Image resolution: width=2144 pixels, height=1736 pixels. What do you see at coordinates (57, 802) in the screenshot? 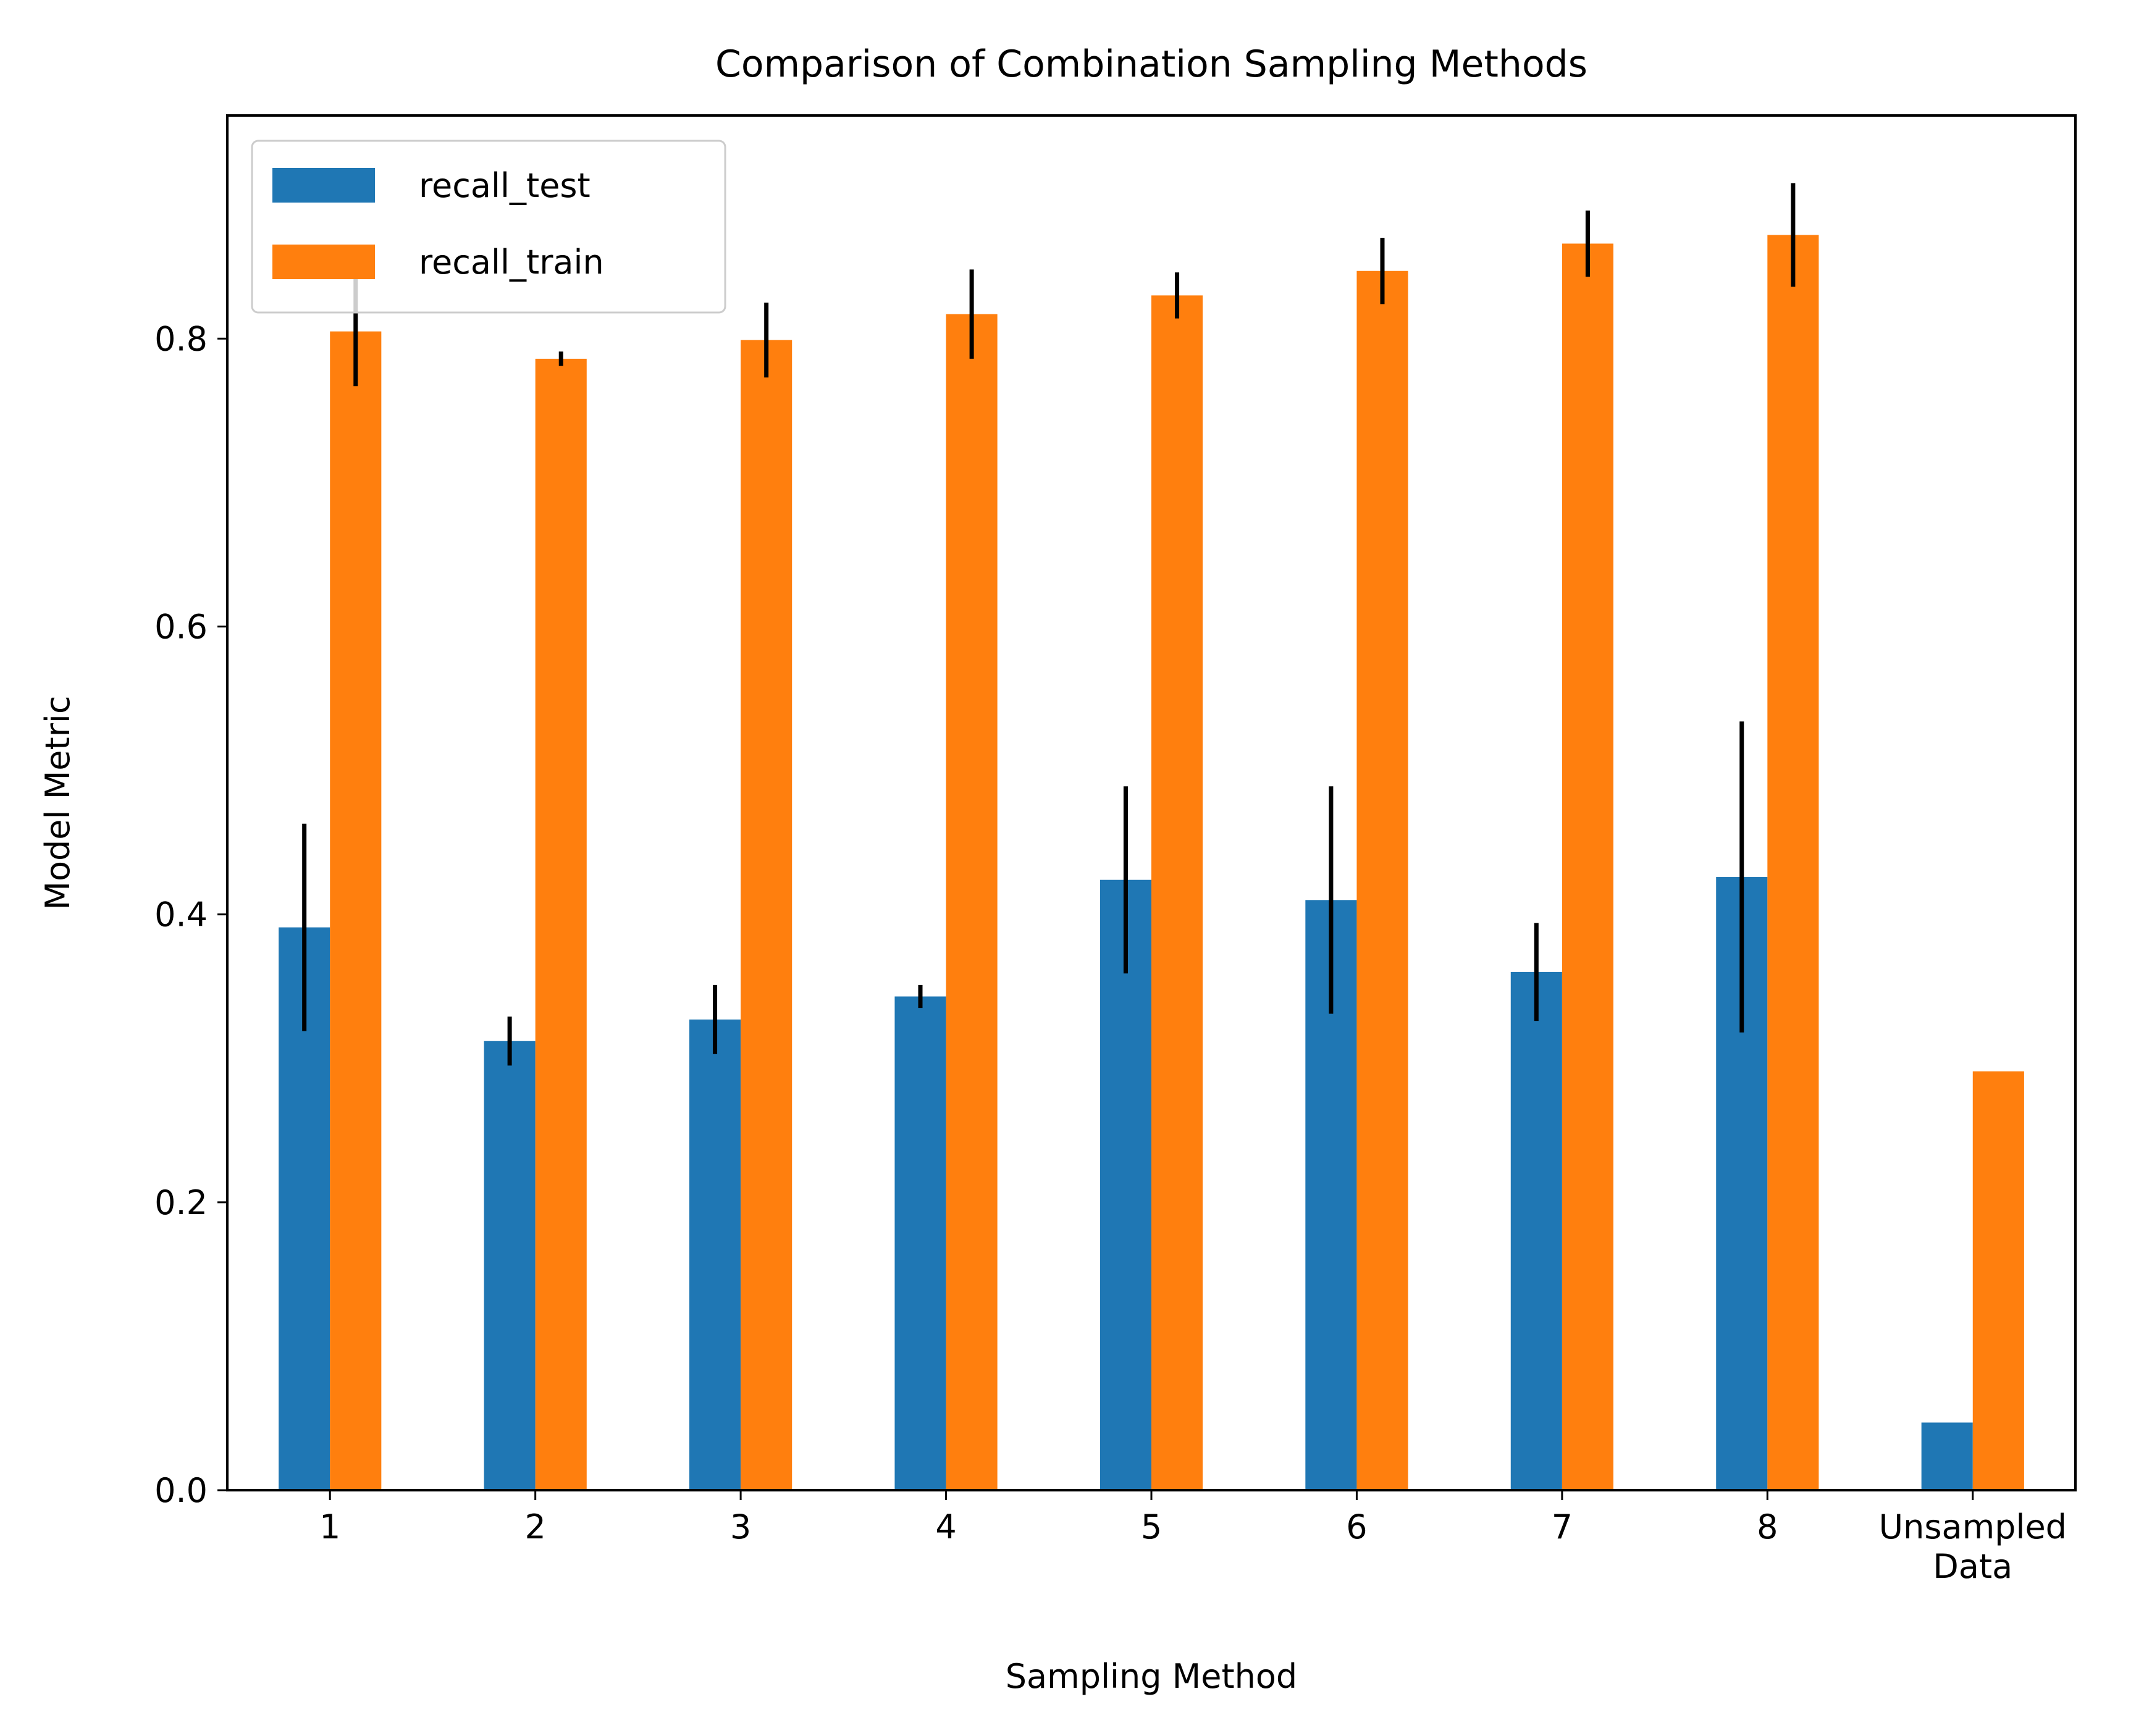
I see `y-axis-label: Model Metric` at bounding box center [57, 802].